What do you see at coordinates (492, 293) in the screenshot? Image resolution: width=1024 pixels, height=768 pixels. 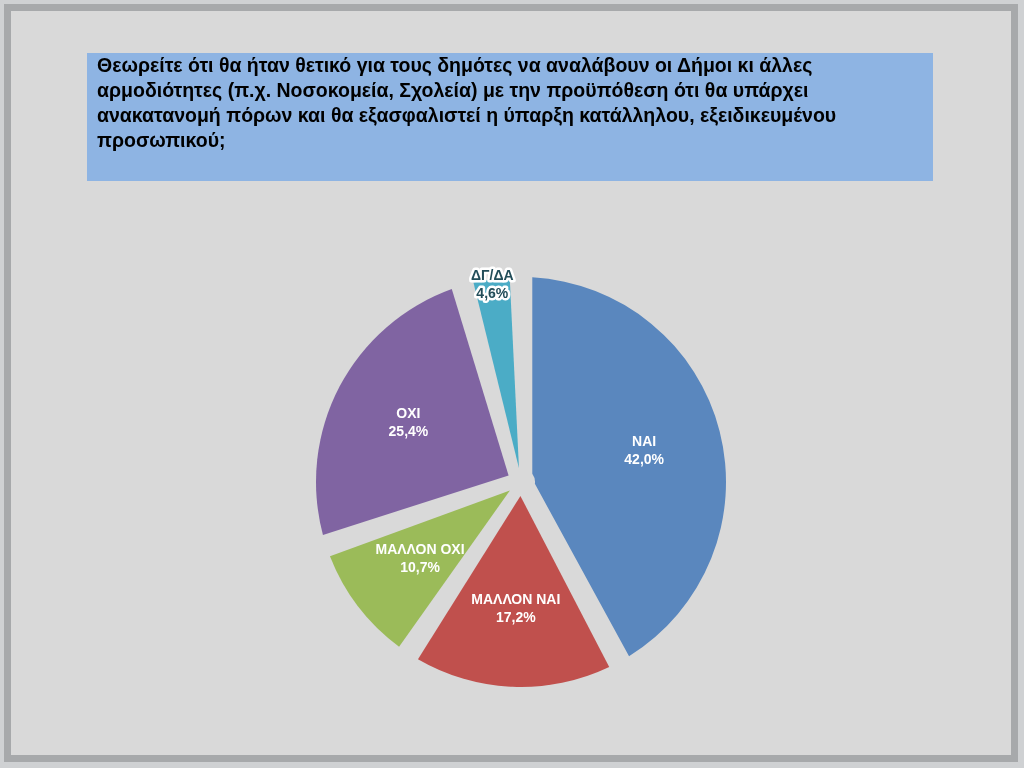 I see `data-label: 4,6%` at bounding box center [492, 293].